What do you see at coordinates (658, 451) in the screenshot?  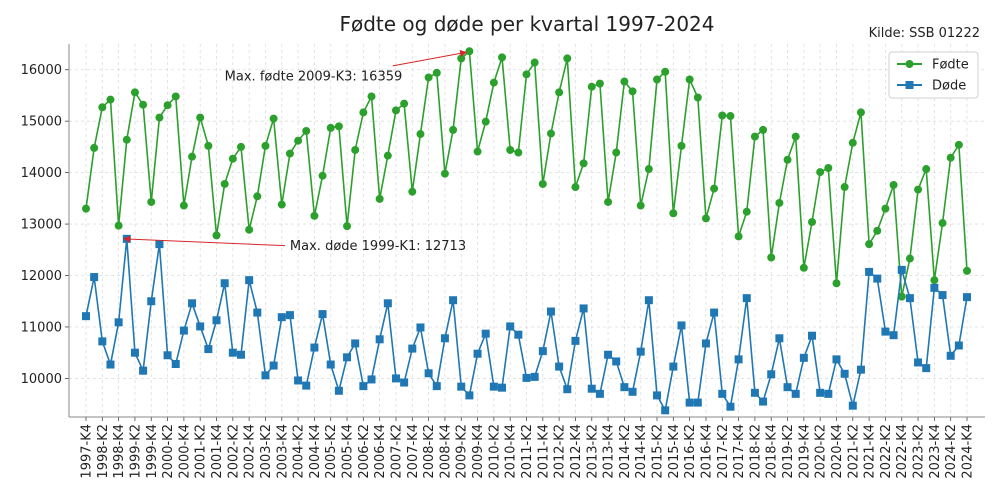 I see `x-tick-label: 2015-K2` at bounding box center [658, 451].